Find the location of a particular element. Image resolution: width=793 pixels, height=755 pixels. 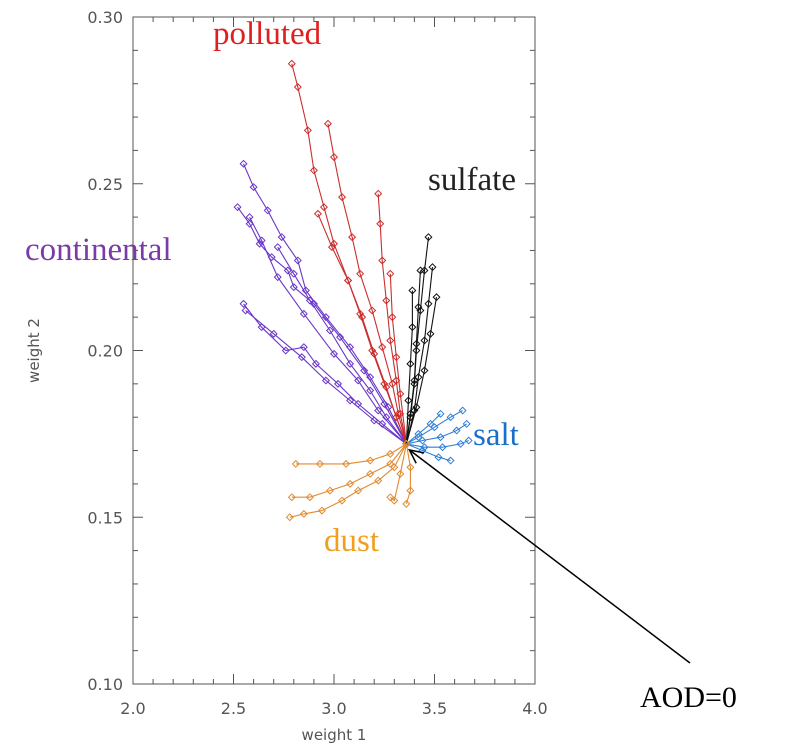

series-polluted is located at coordinates (349, 253).